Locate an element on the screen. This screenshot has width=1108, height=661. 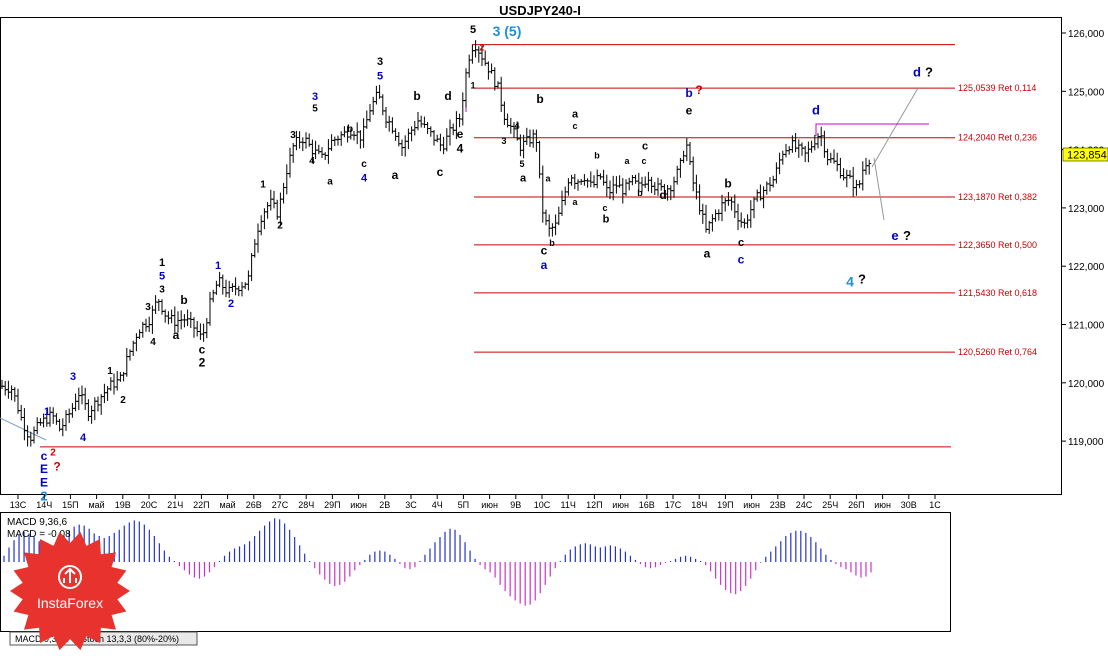
x-tick-label: 18Ч is located at coordinates (699, 505).